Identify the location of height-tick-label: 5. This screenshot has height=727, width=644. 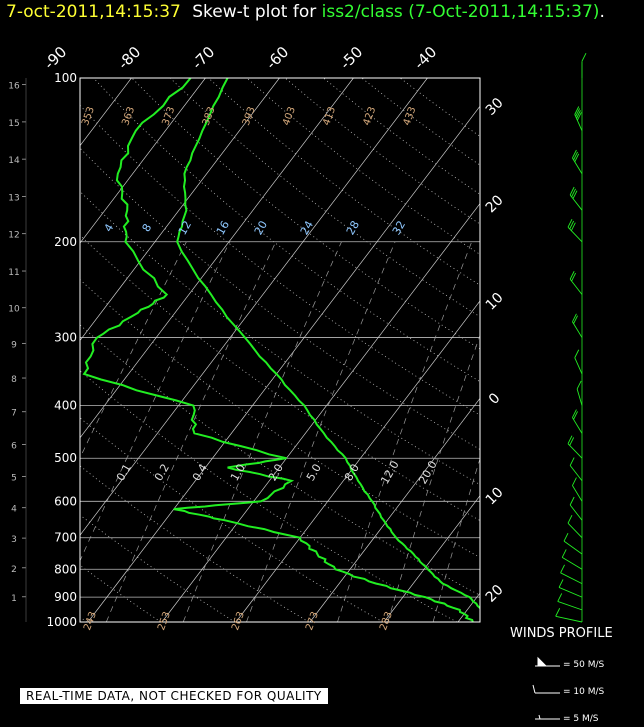
(14, 479).